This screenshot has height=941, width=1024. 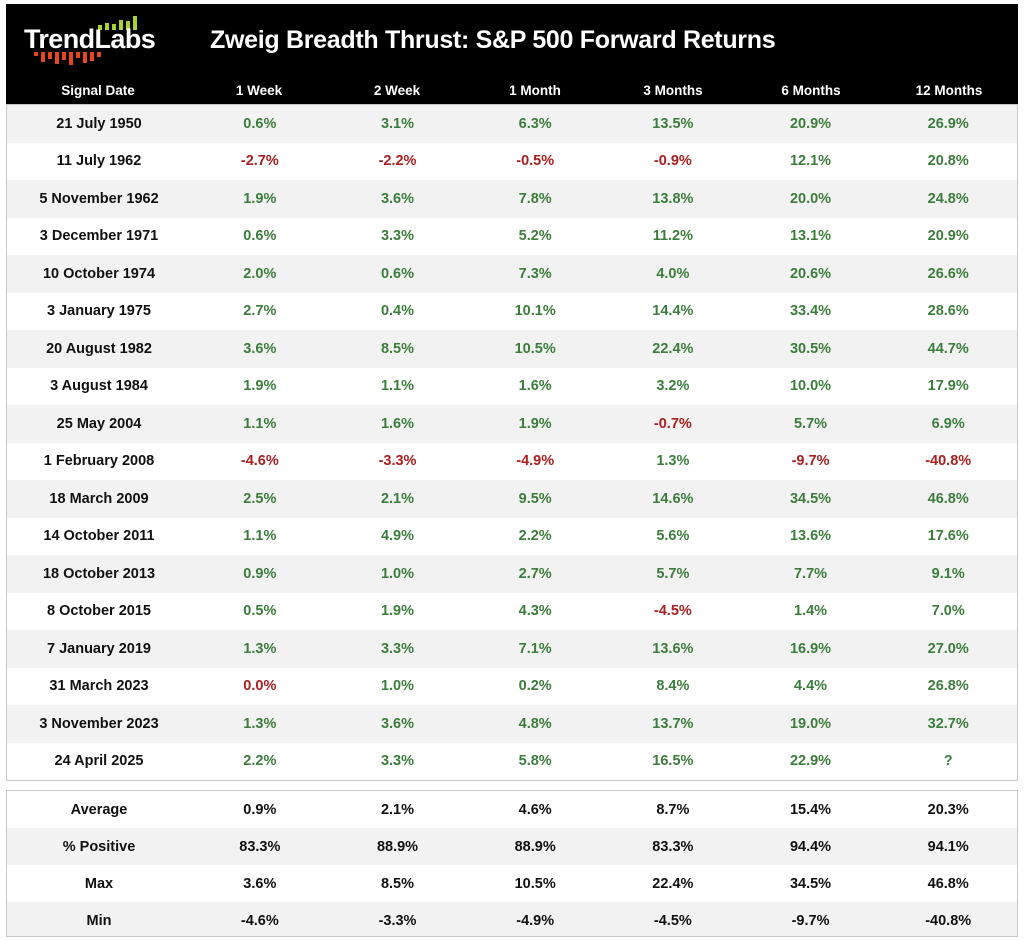 What do you see at coordinates (948, 920) in the screenshot?
I see `summary-value-cell: -40.8%` at bounding box center [948, 920].